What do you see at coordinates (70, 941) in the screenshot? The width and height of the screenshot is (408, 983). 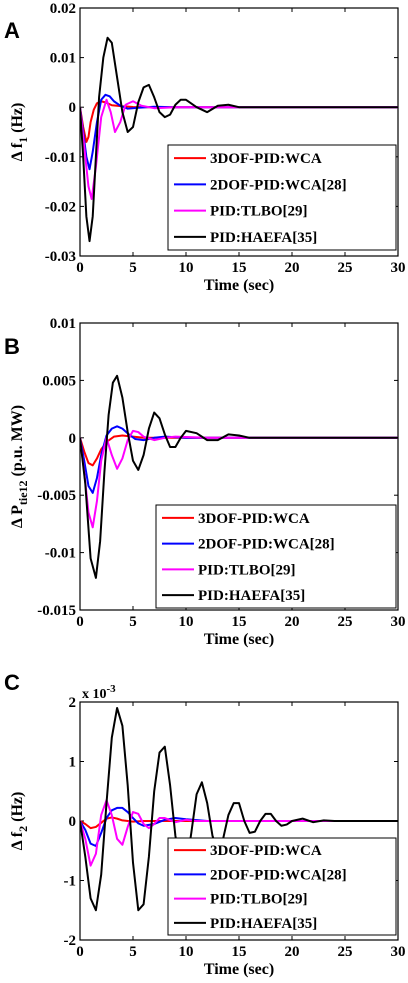 I see `y-tick-label: -2` at bounding box center [70, 941].